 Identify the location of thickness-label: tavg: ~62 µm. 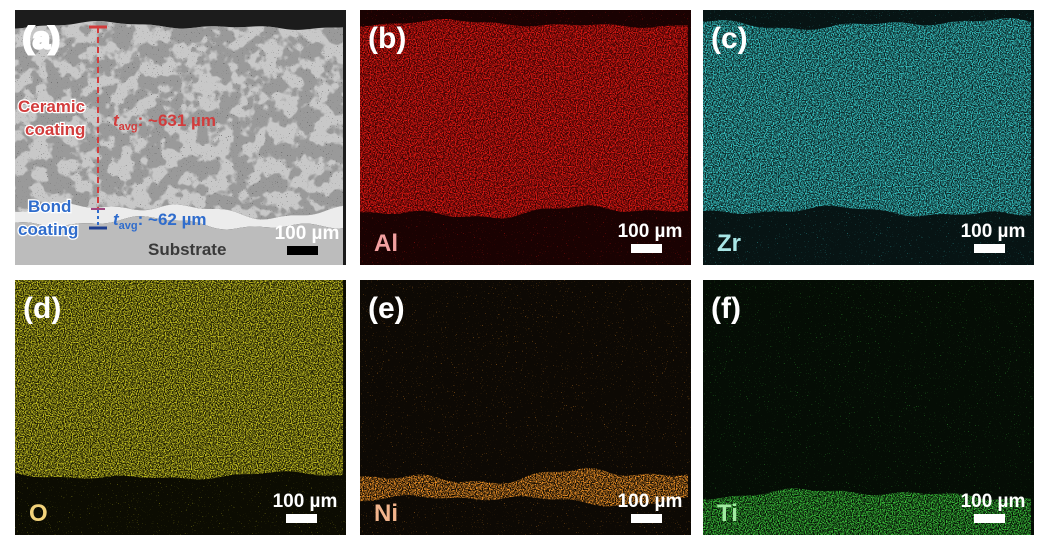
(160, 221).